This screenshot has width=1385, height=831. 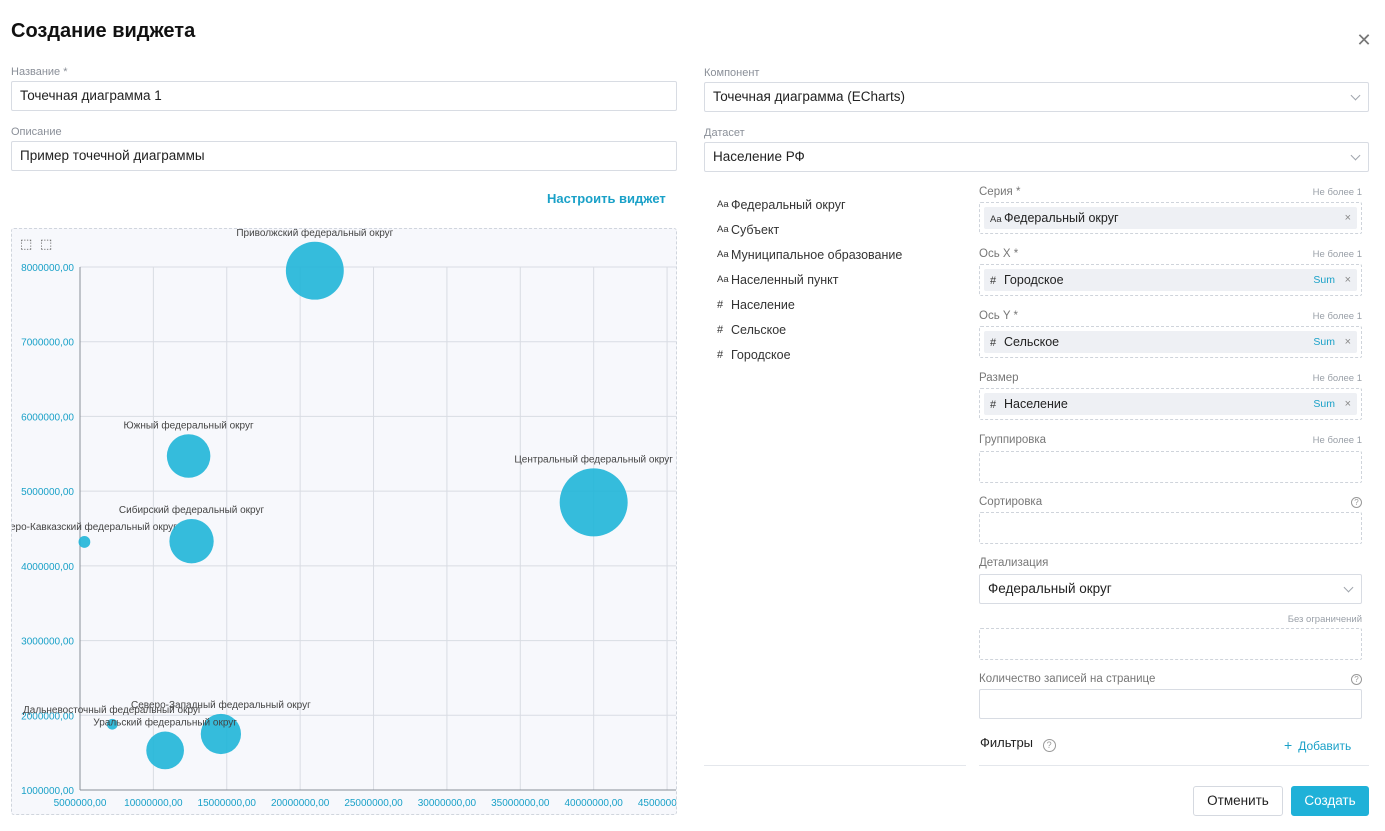 What do you see at coordinates (732, 73) in the screenshot?
I see `component-label: Компонент` at bounding box center [732, 73].